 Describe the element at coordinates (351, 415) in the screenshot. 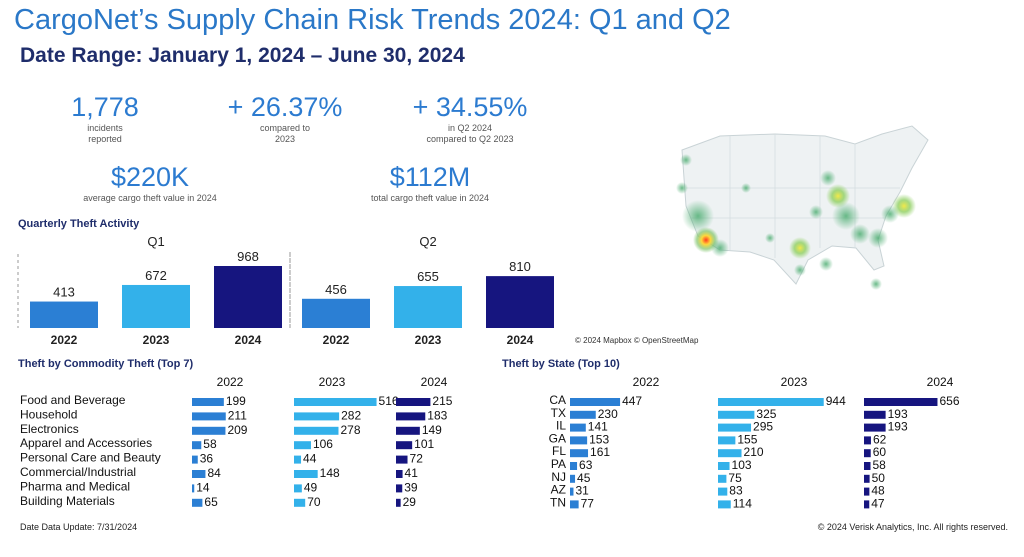

I see `hbar-value-label: 282` at that location.